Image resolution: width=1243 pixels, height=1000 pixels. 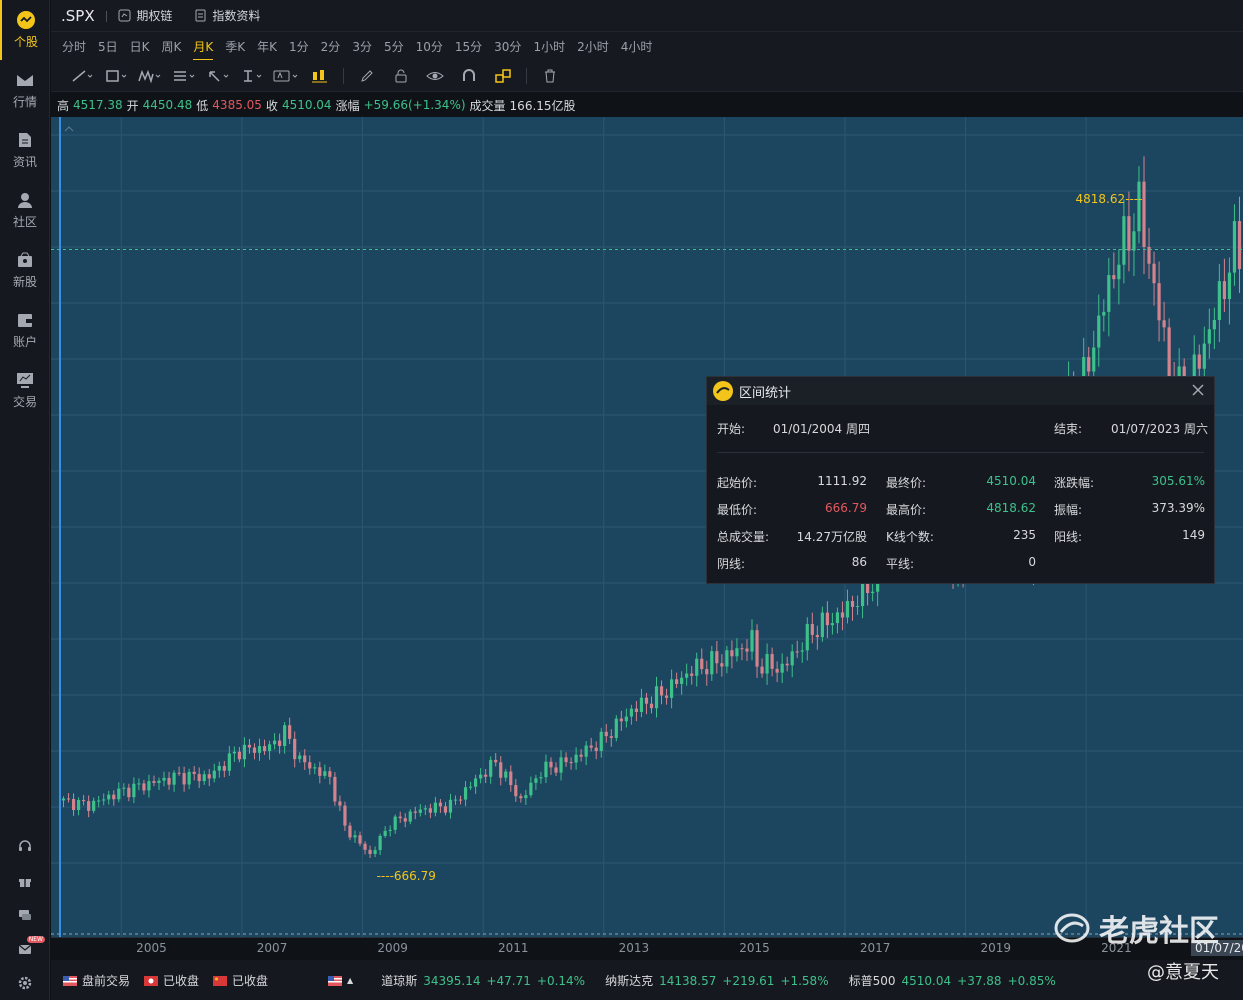 I want to click on lock-icon, so click(x=401, y=76).